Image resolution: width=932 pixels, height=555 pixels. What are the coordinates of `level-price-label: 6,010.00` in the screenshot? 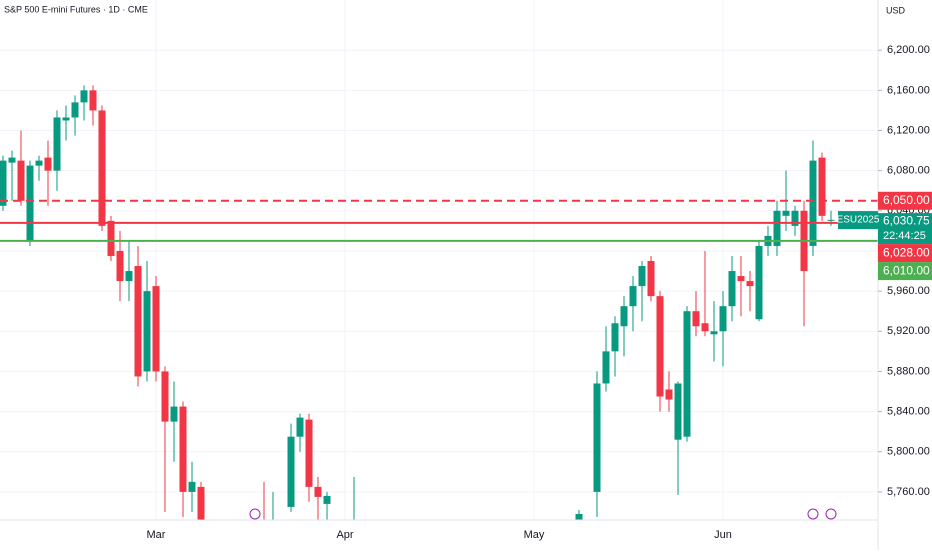 It's located at (906, 270).